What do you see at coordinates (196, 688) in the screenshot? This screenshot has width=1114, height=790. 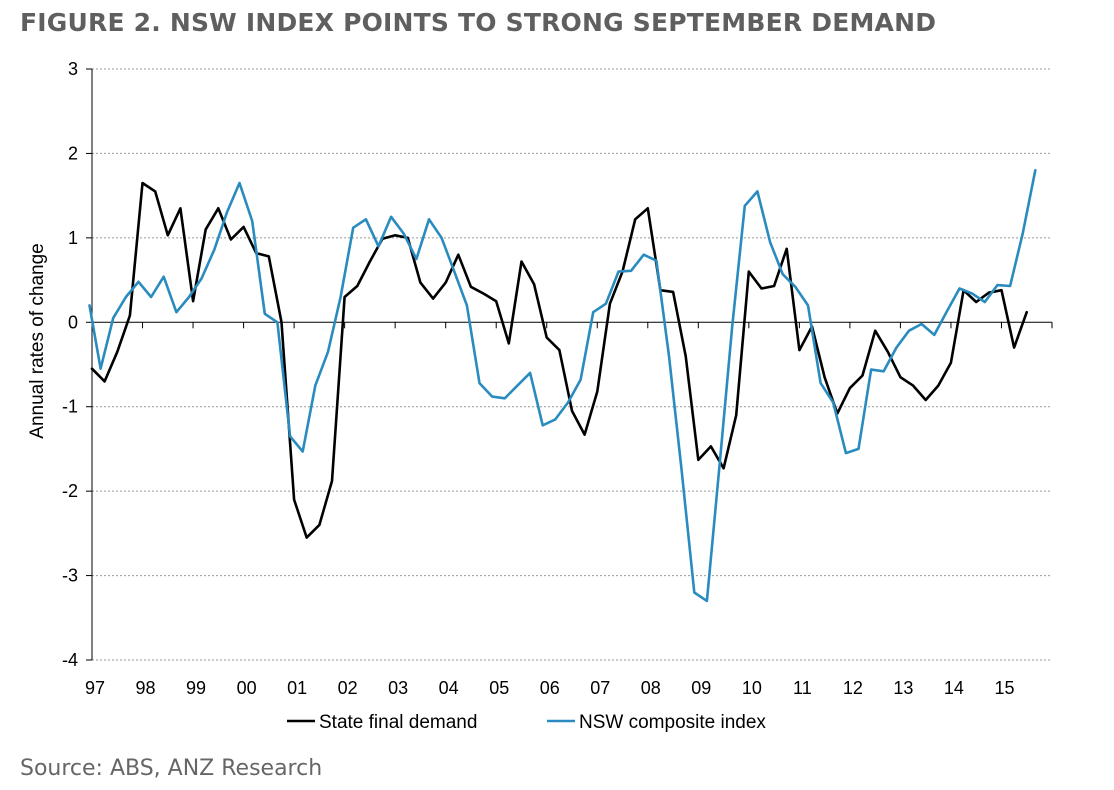 I see `x-tick-label: 99` at bounding box center [196, 688].